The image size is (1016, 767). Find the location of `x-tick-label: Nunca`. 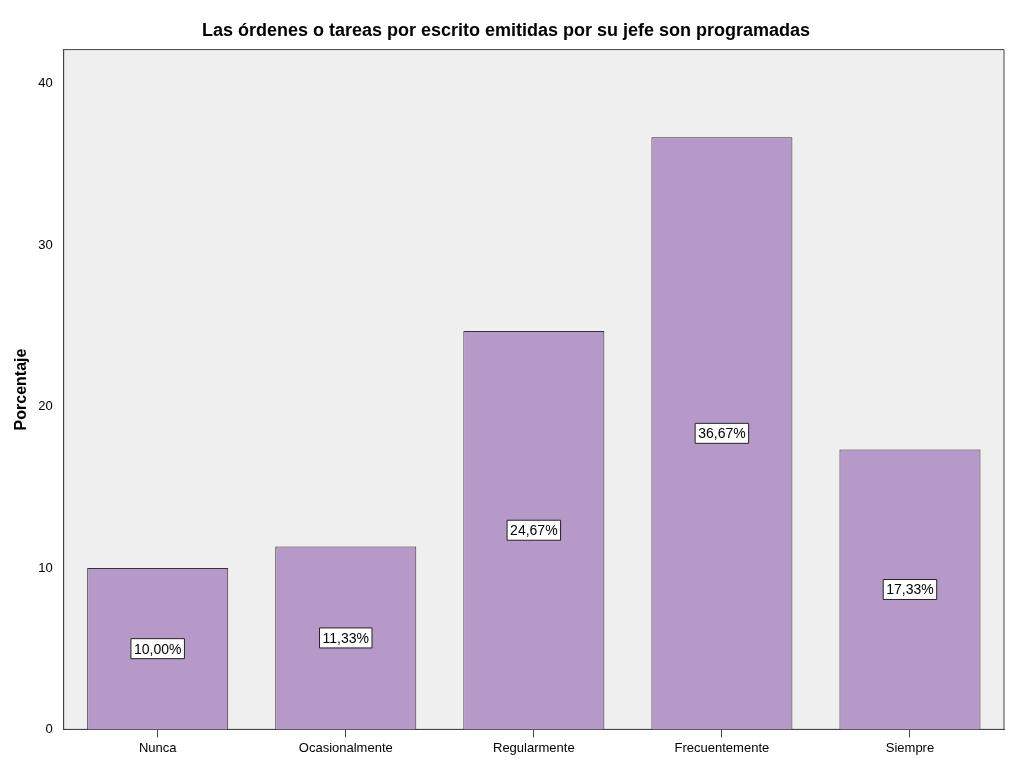

x-tick-label: Nunca is located at coordinates (158, 747).